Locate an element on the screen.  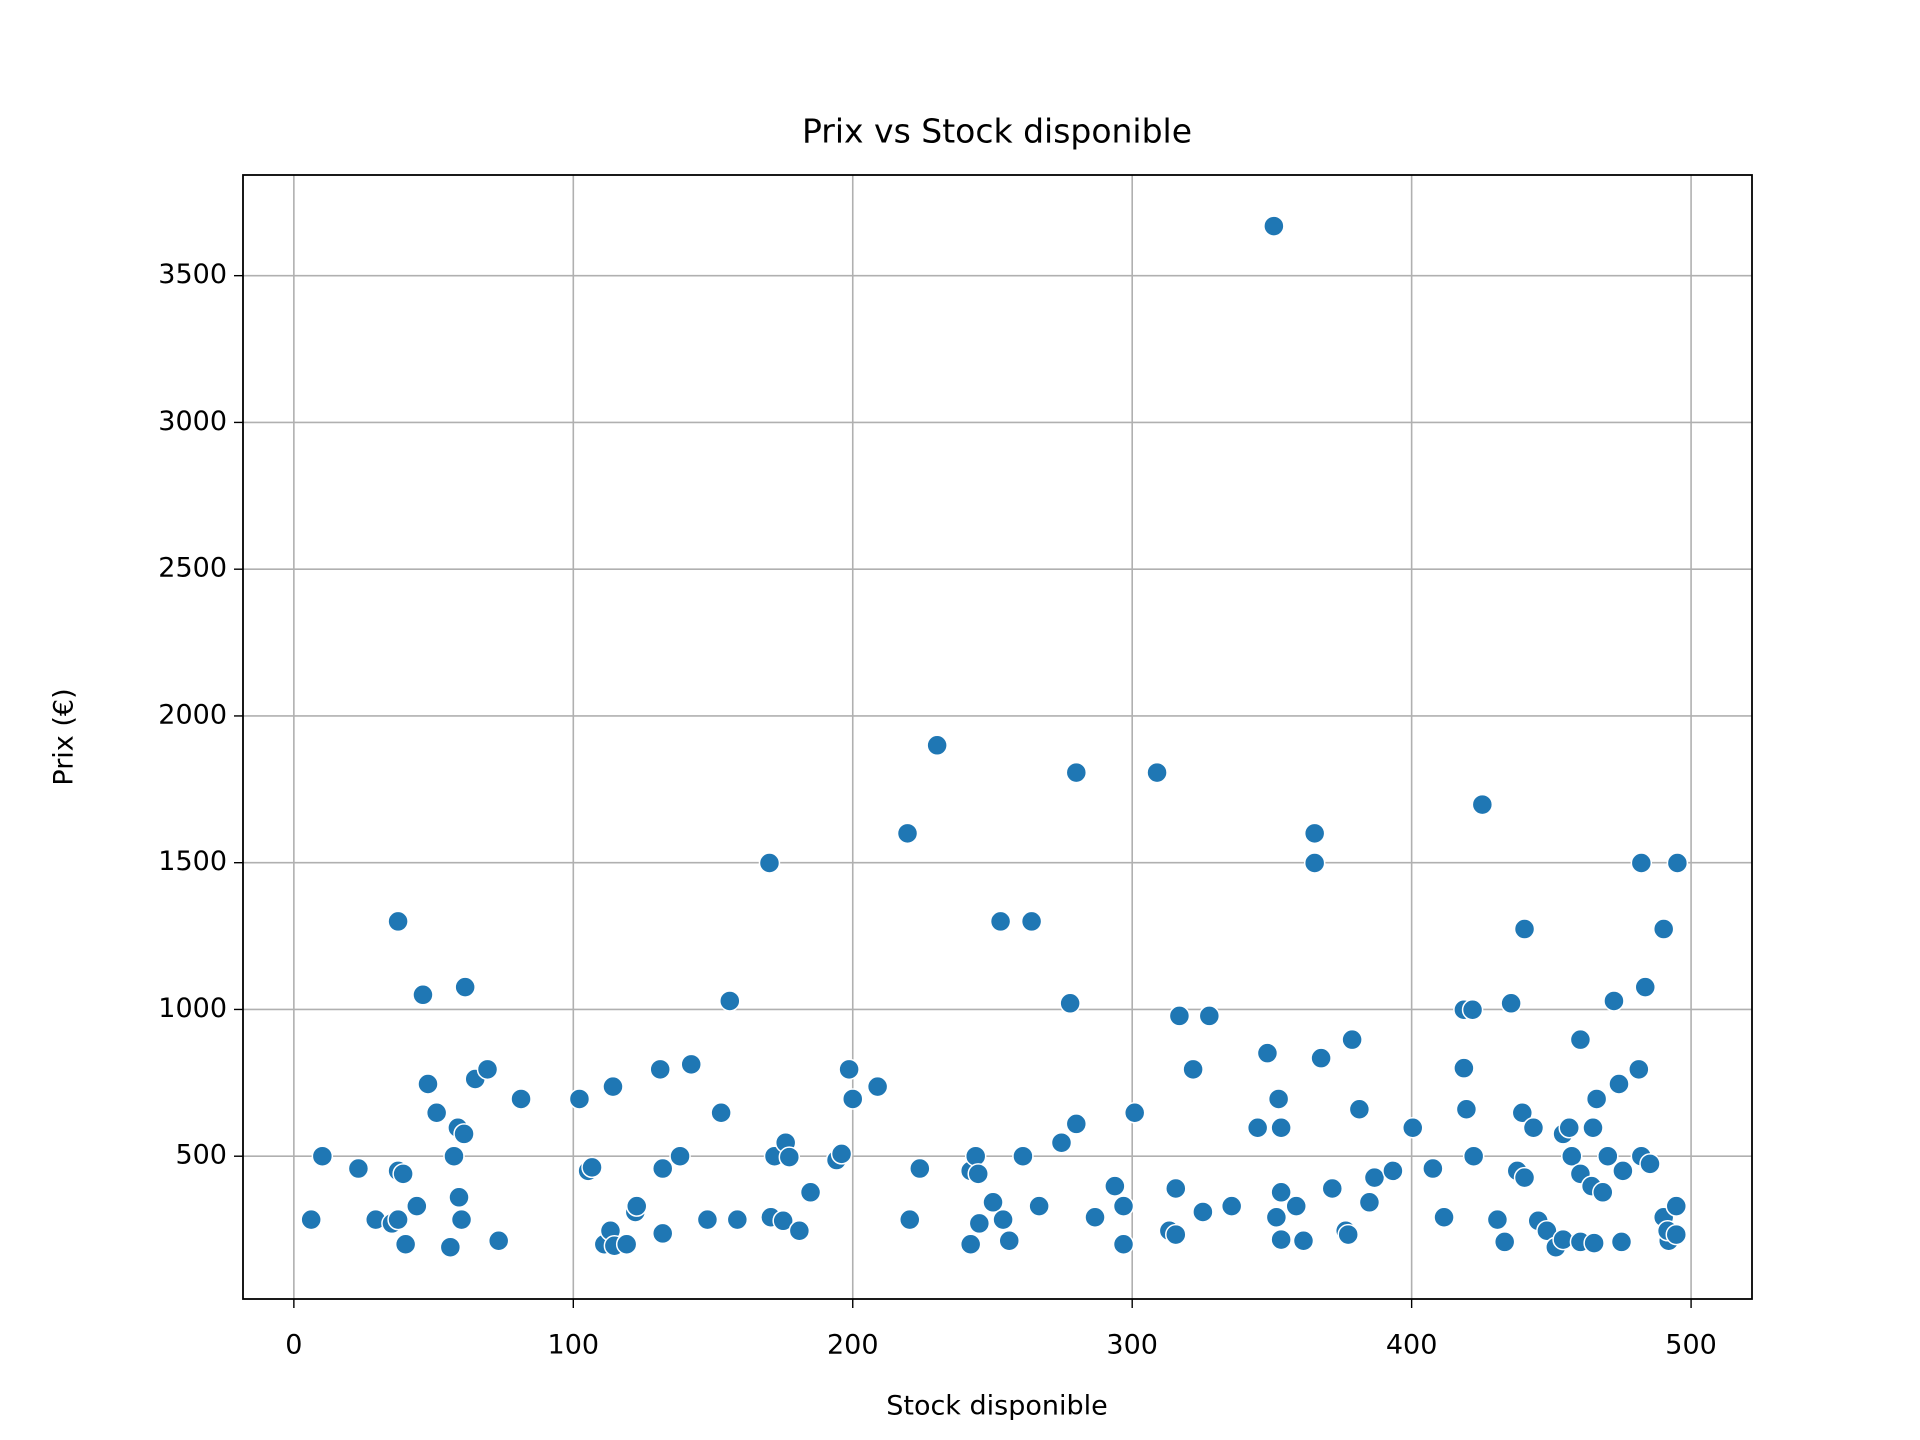
x-tick-label: 400 is located at coordinates (1412, 1345).